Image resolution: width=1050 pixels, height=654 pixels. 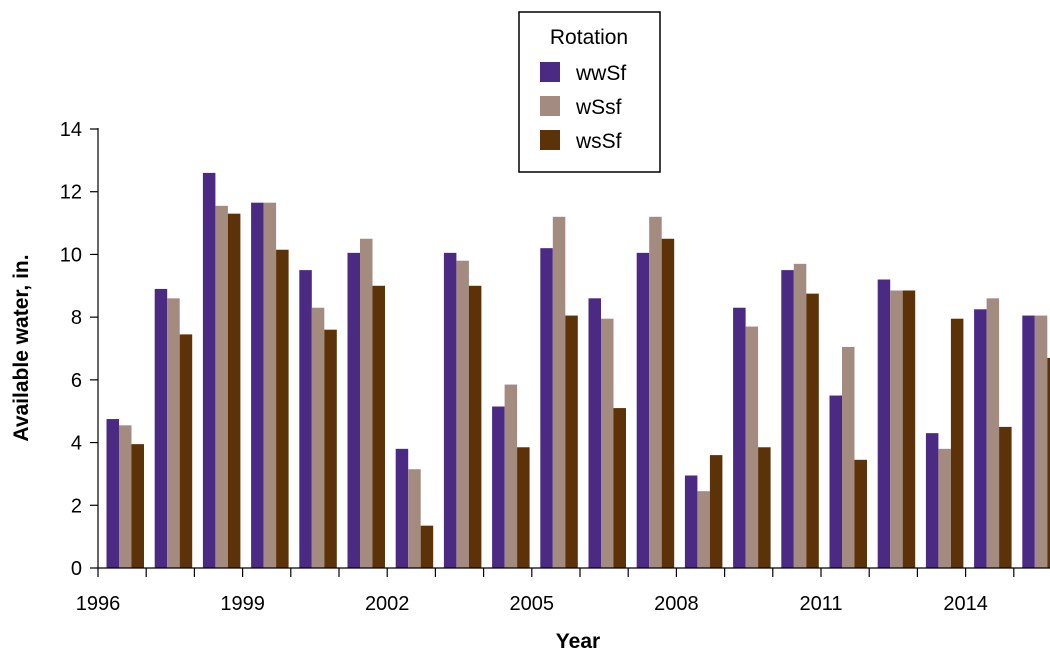 I want to click on bar-wwSf-2003, so click(x=450, y=410).